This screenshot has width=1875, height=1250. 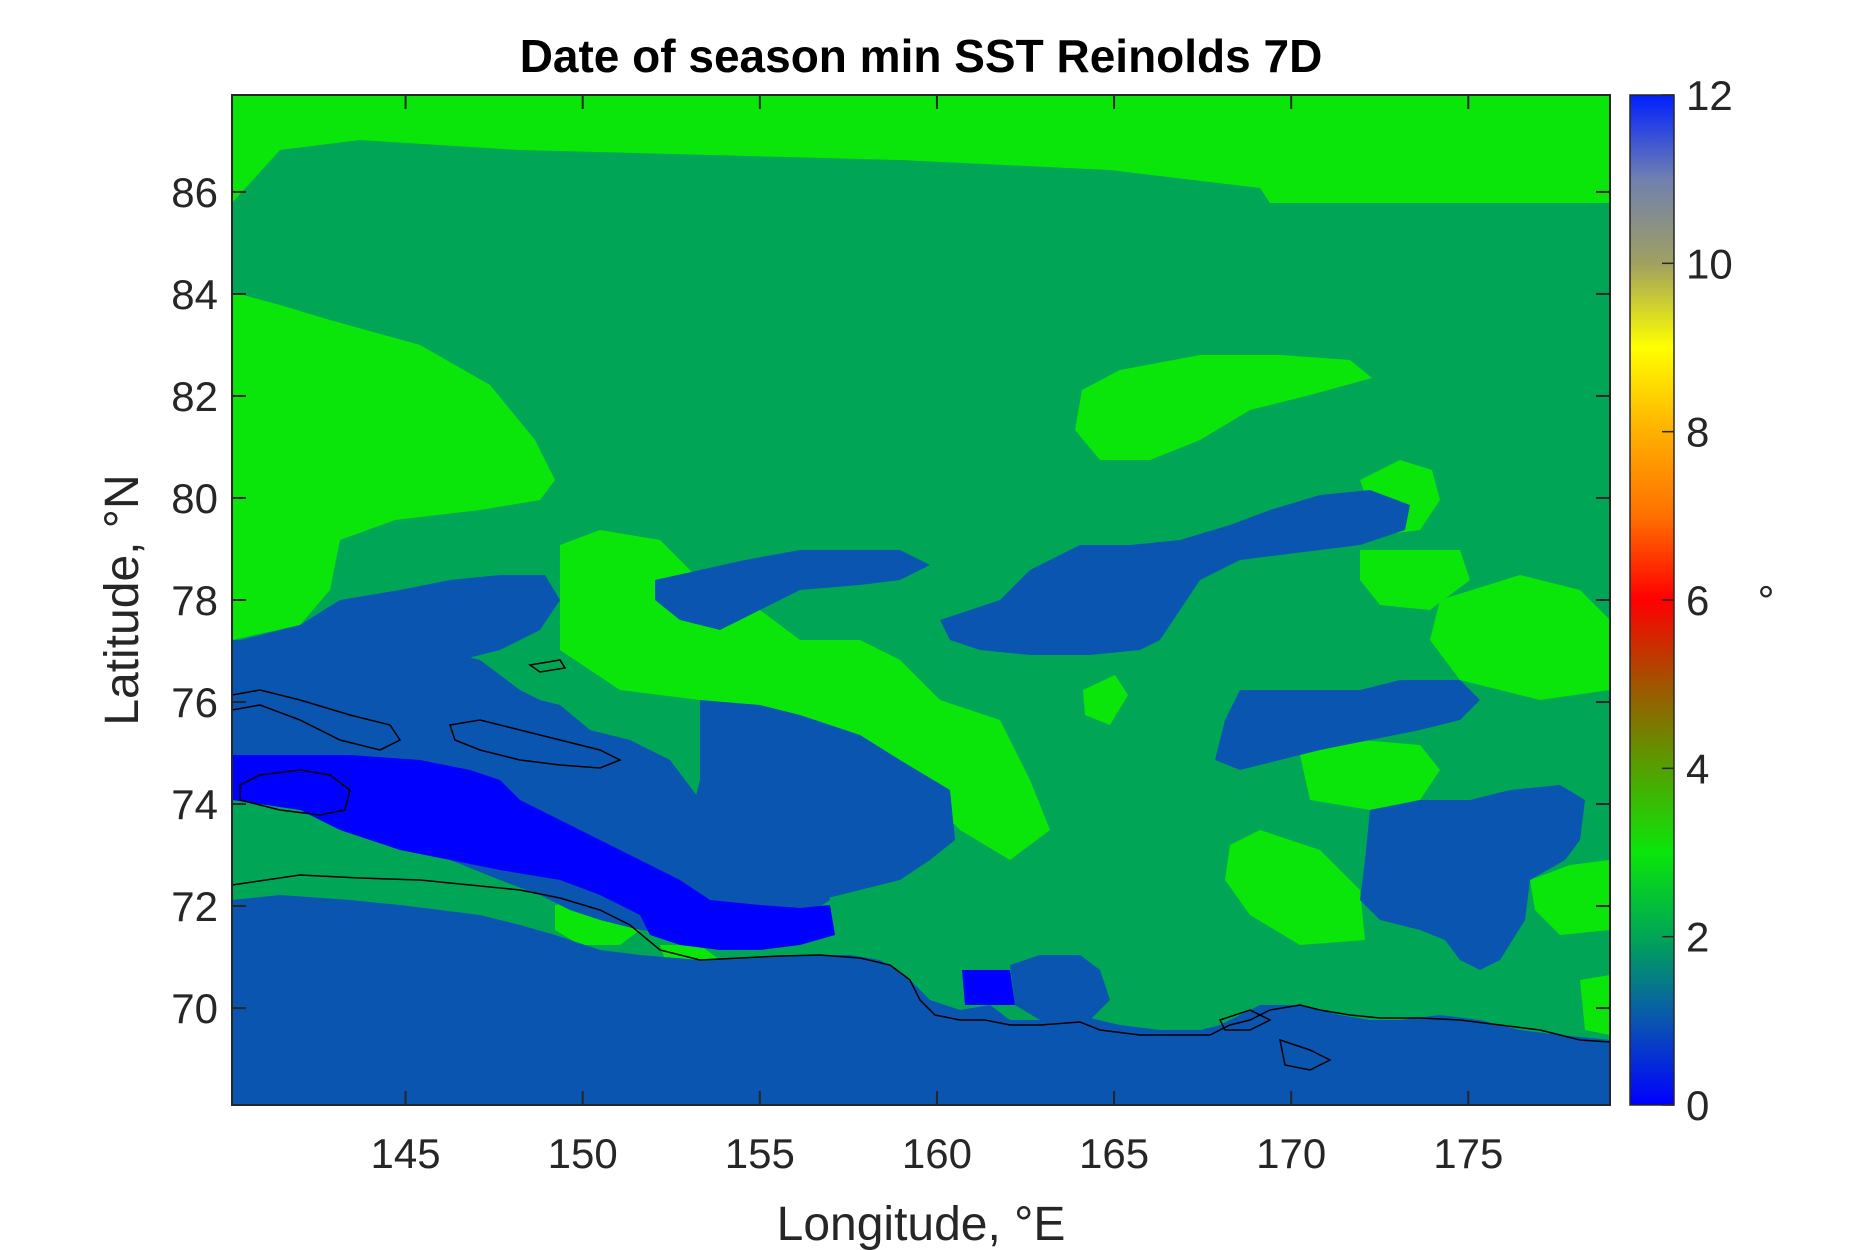 What do you see at coordinates (1175, 572) in the screenshot?
I see `region-value-1-center-north-band` at bounding box center [1175, 572].